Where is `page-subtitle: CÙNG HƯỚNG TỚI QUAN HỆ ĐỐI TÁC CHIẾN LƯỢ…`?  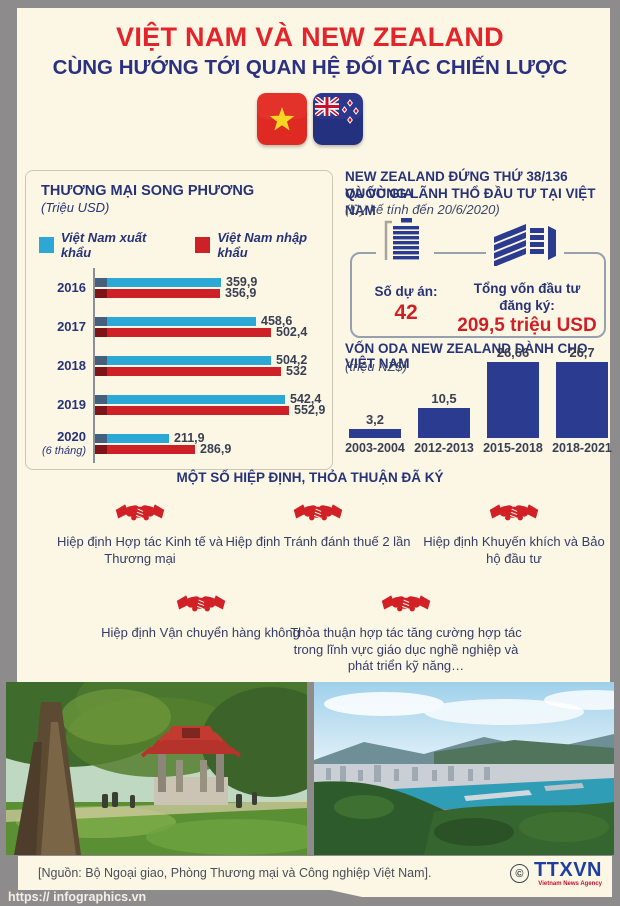
page-subtitle: CÙNG HƯỚNG TỚI QUAN HỆ ĐỐI TÁC CHIẾN LƯỢ… is located at coordinates (310, 67).